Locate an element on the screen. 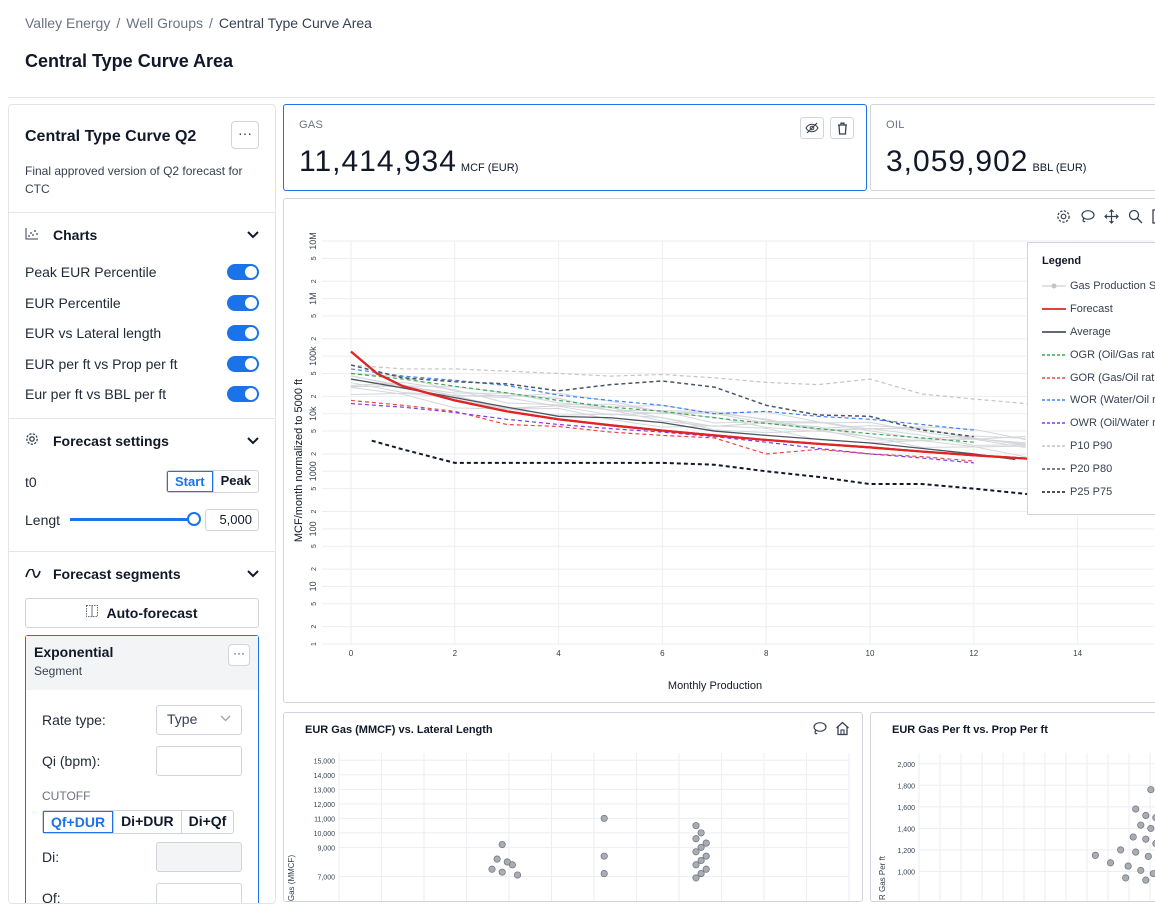 This screenshot has height=904, width=1155. auto-forecast-button: Auto-forecast is located at coordinates (142, 613).